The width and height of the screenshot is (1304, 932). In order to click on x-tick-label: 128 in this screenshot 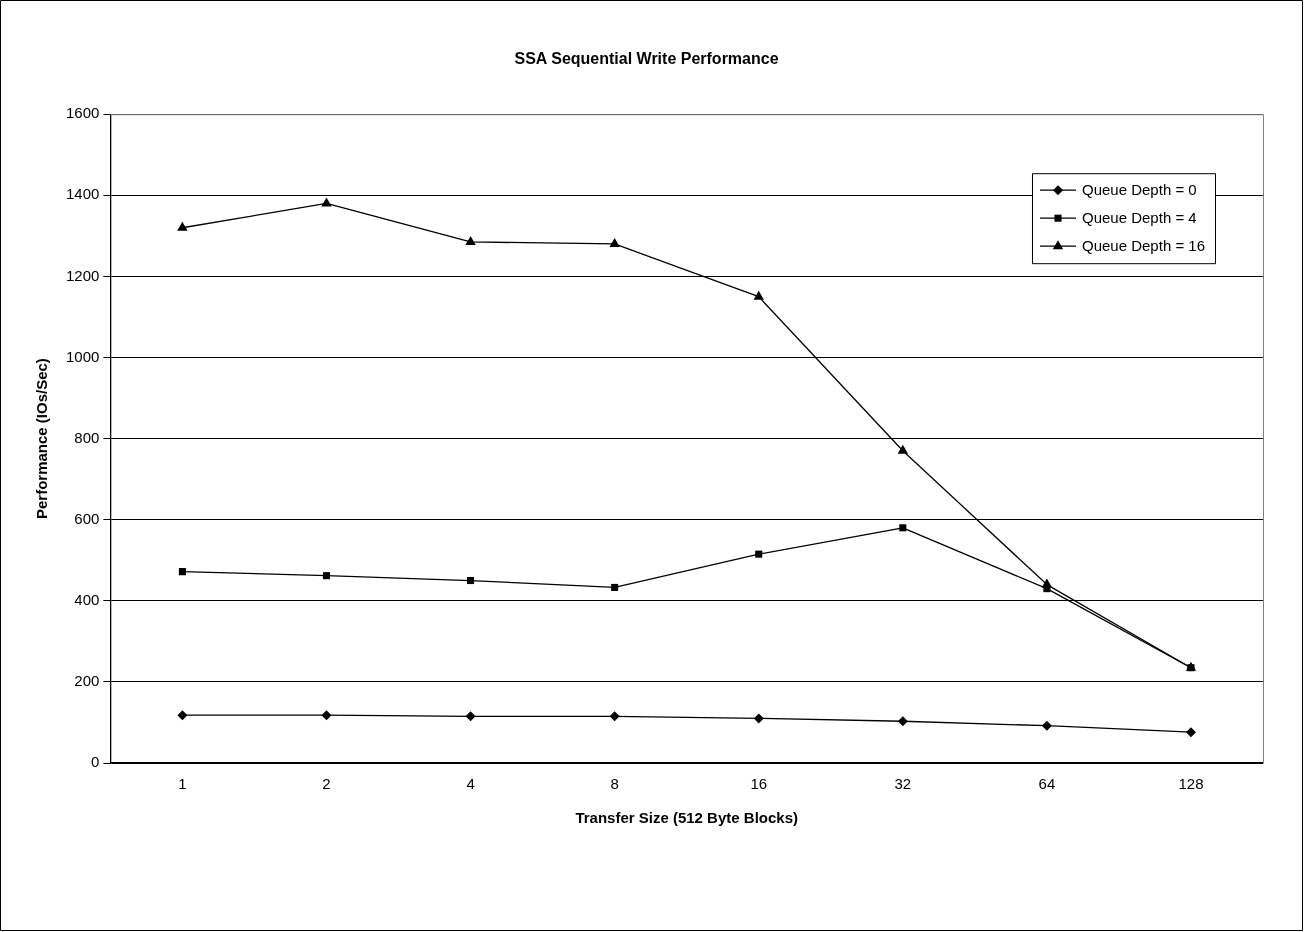, I will do `click(1191, 784)`.